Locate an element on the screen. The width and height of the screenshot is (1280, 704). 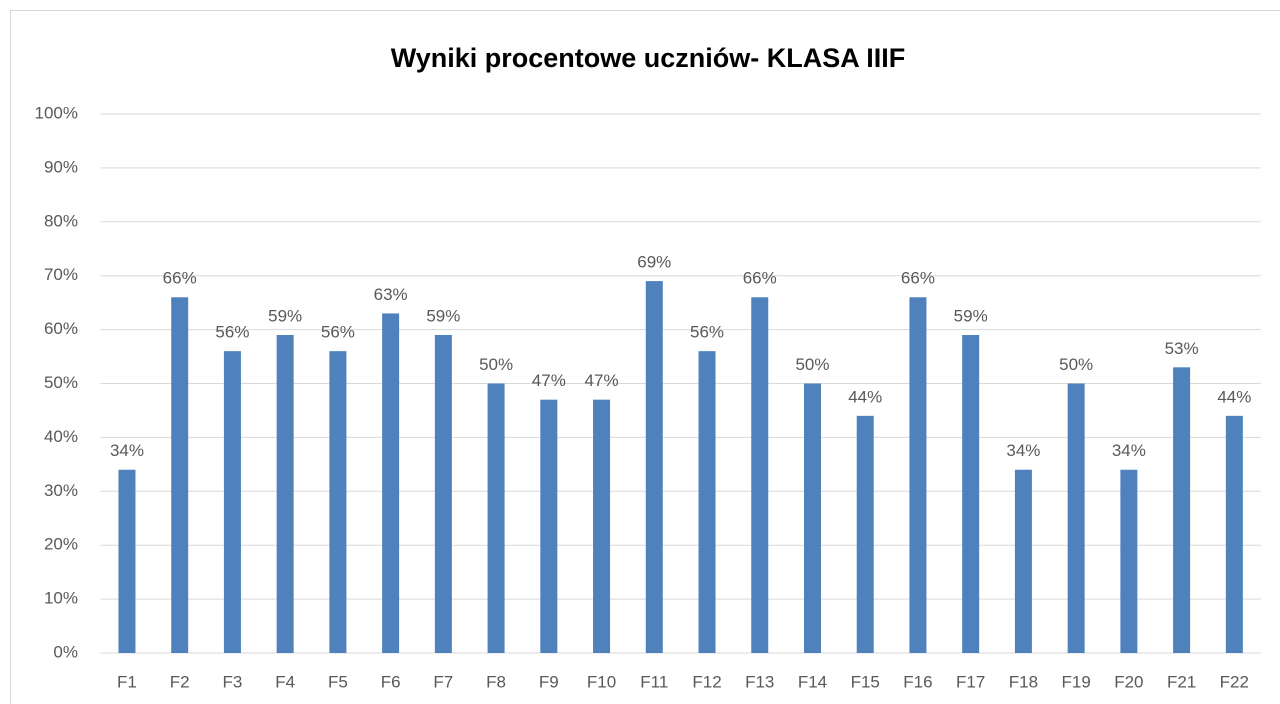
value-label: 69% is located at coordinates (654, 262).